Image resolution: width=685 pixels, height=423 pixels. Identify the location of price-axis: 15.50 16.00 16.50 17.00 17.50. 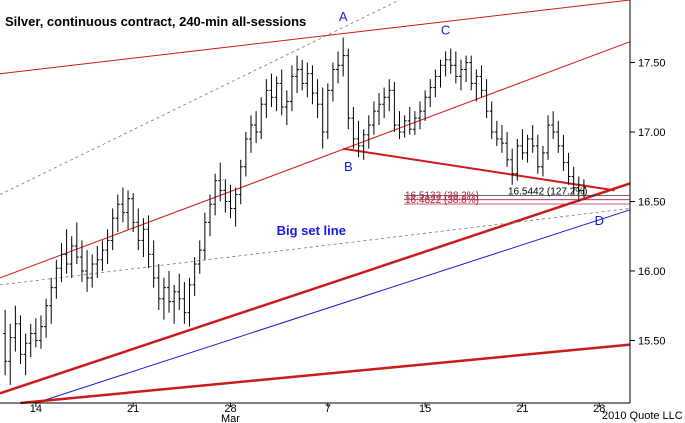
(648, 202).